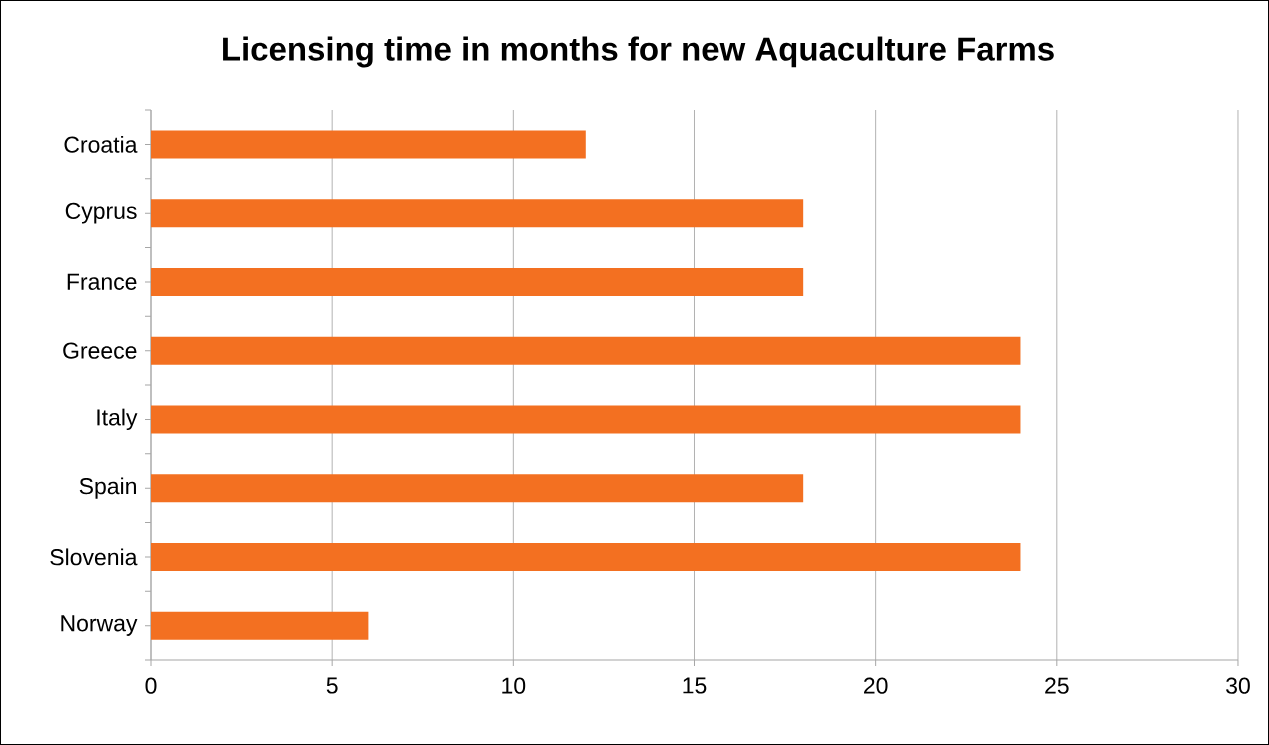 The image size is (1269, 745). What do you see at coordinates (94, 557) in the screenshot?
I see `y-tick-label: Slovenia` at bounding box center [94, 557].